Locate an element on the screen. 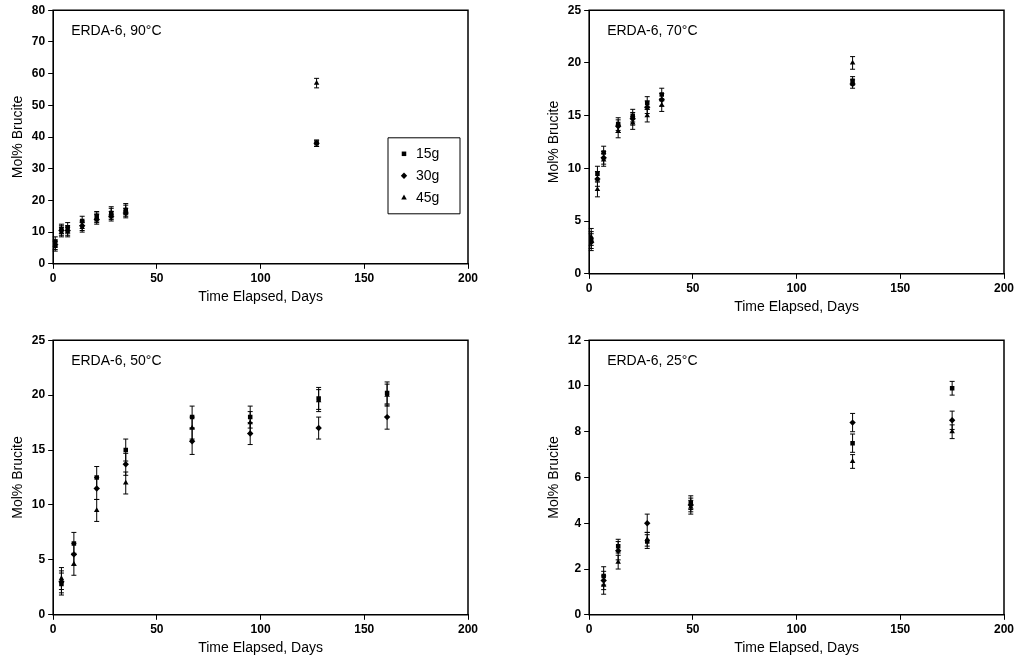 Image resolution: width=1026 pixels, height=661 pixels. y-tick-label: 30 is located at coordinates (38, 168).